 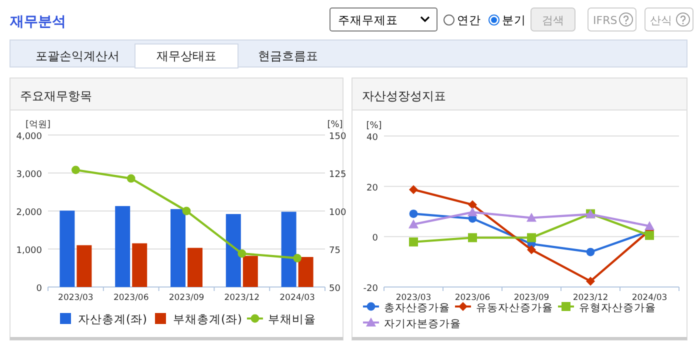 I want to click on text: 연간, so click(x=469, y=20).